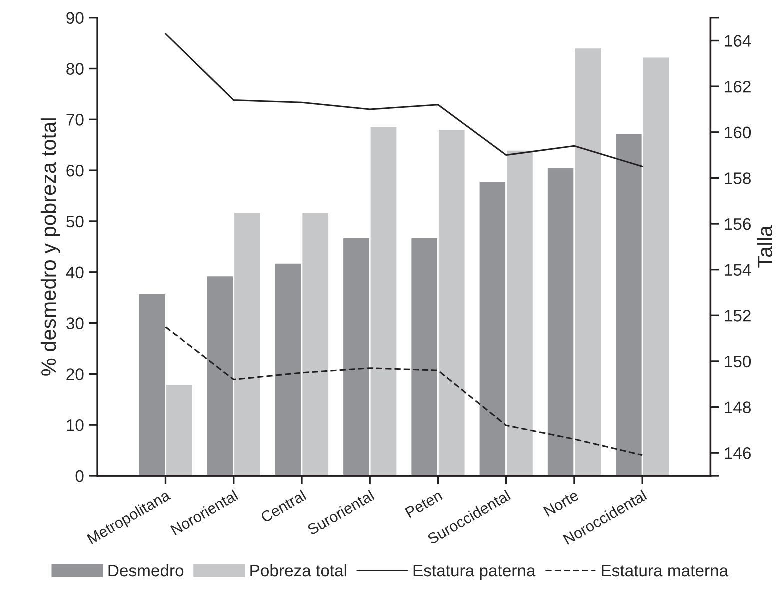 The height and width of the screenshot is (595, 781). I want to click on y2-tick-label: 164, so click(738, 41).